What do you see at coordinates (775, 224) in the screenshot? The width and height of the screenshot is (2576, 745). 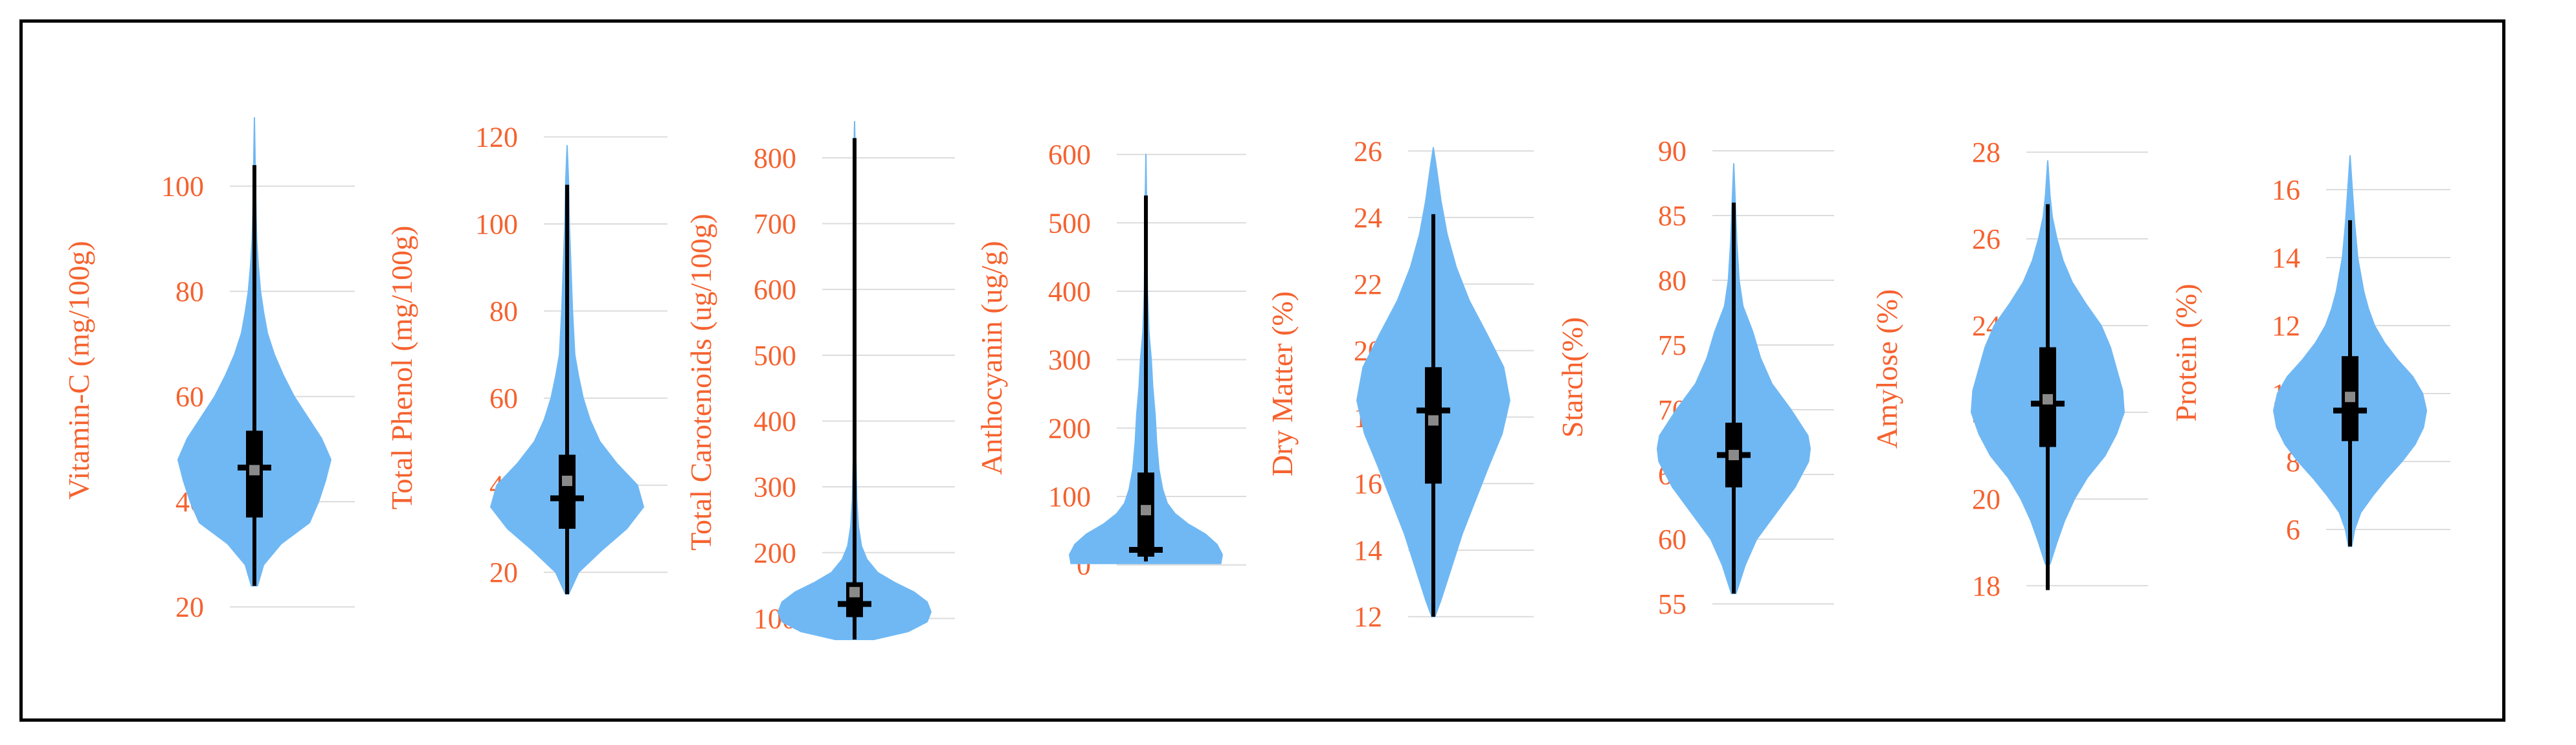 I see `tick-label: 700` at bounding box center [775, 224].